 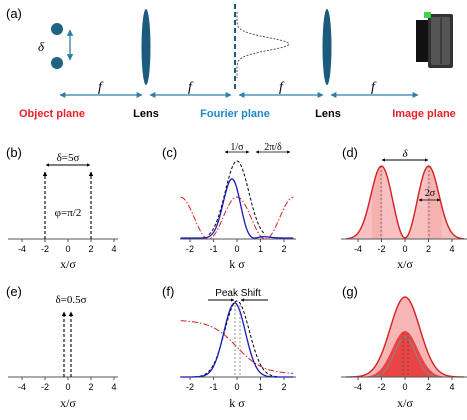 What do you see at coordinates (237, 147) in the screenshot?
I see `panel-c-width-label: 1/σ` at bounding box center [237, 147].